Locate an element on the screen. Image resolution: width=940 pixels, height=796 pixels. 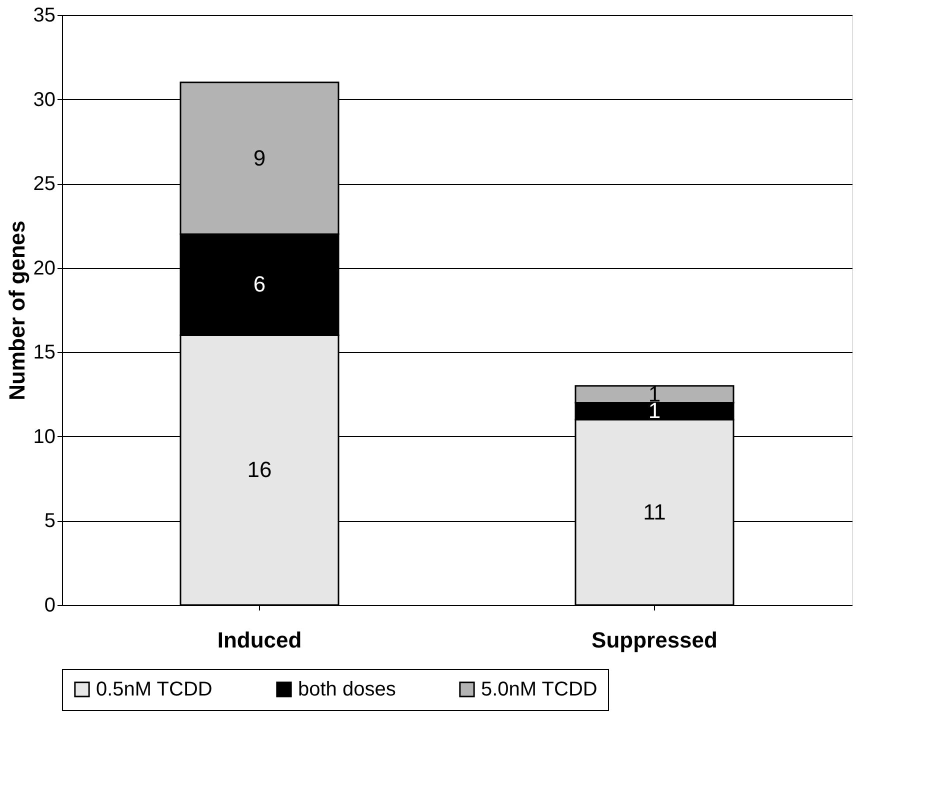
data-label: 6 is located at coordinates (259, 284).